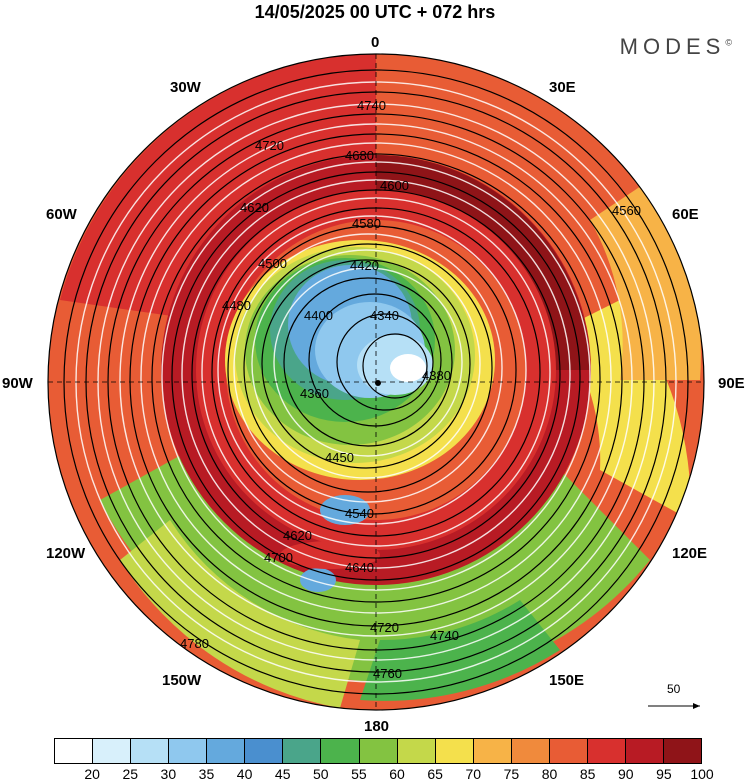  Describe the element at coordinates (17, 383) in the screenshot. I see `lon-label-90w: 90W` at that location.